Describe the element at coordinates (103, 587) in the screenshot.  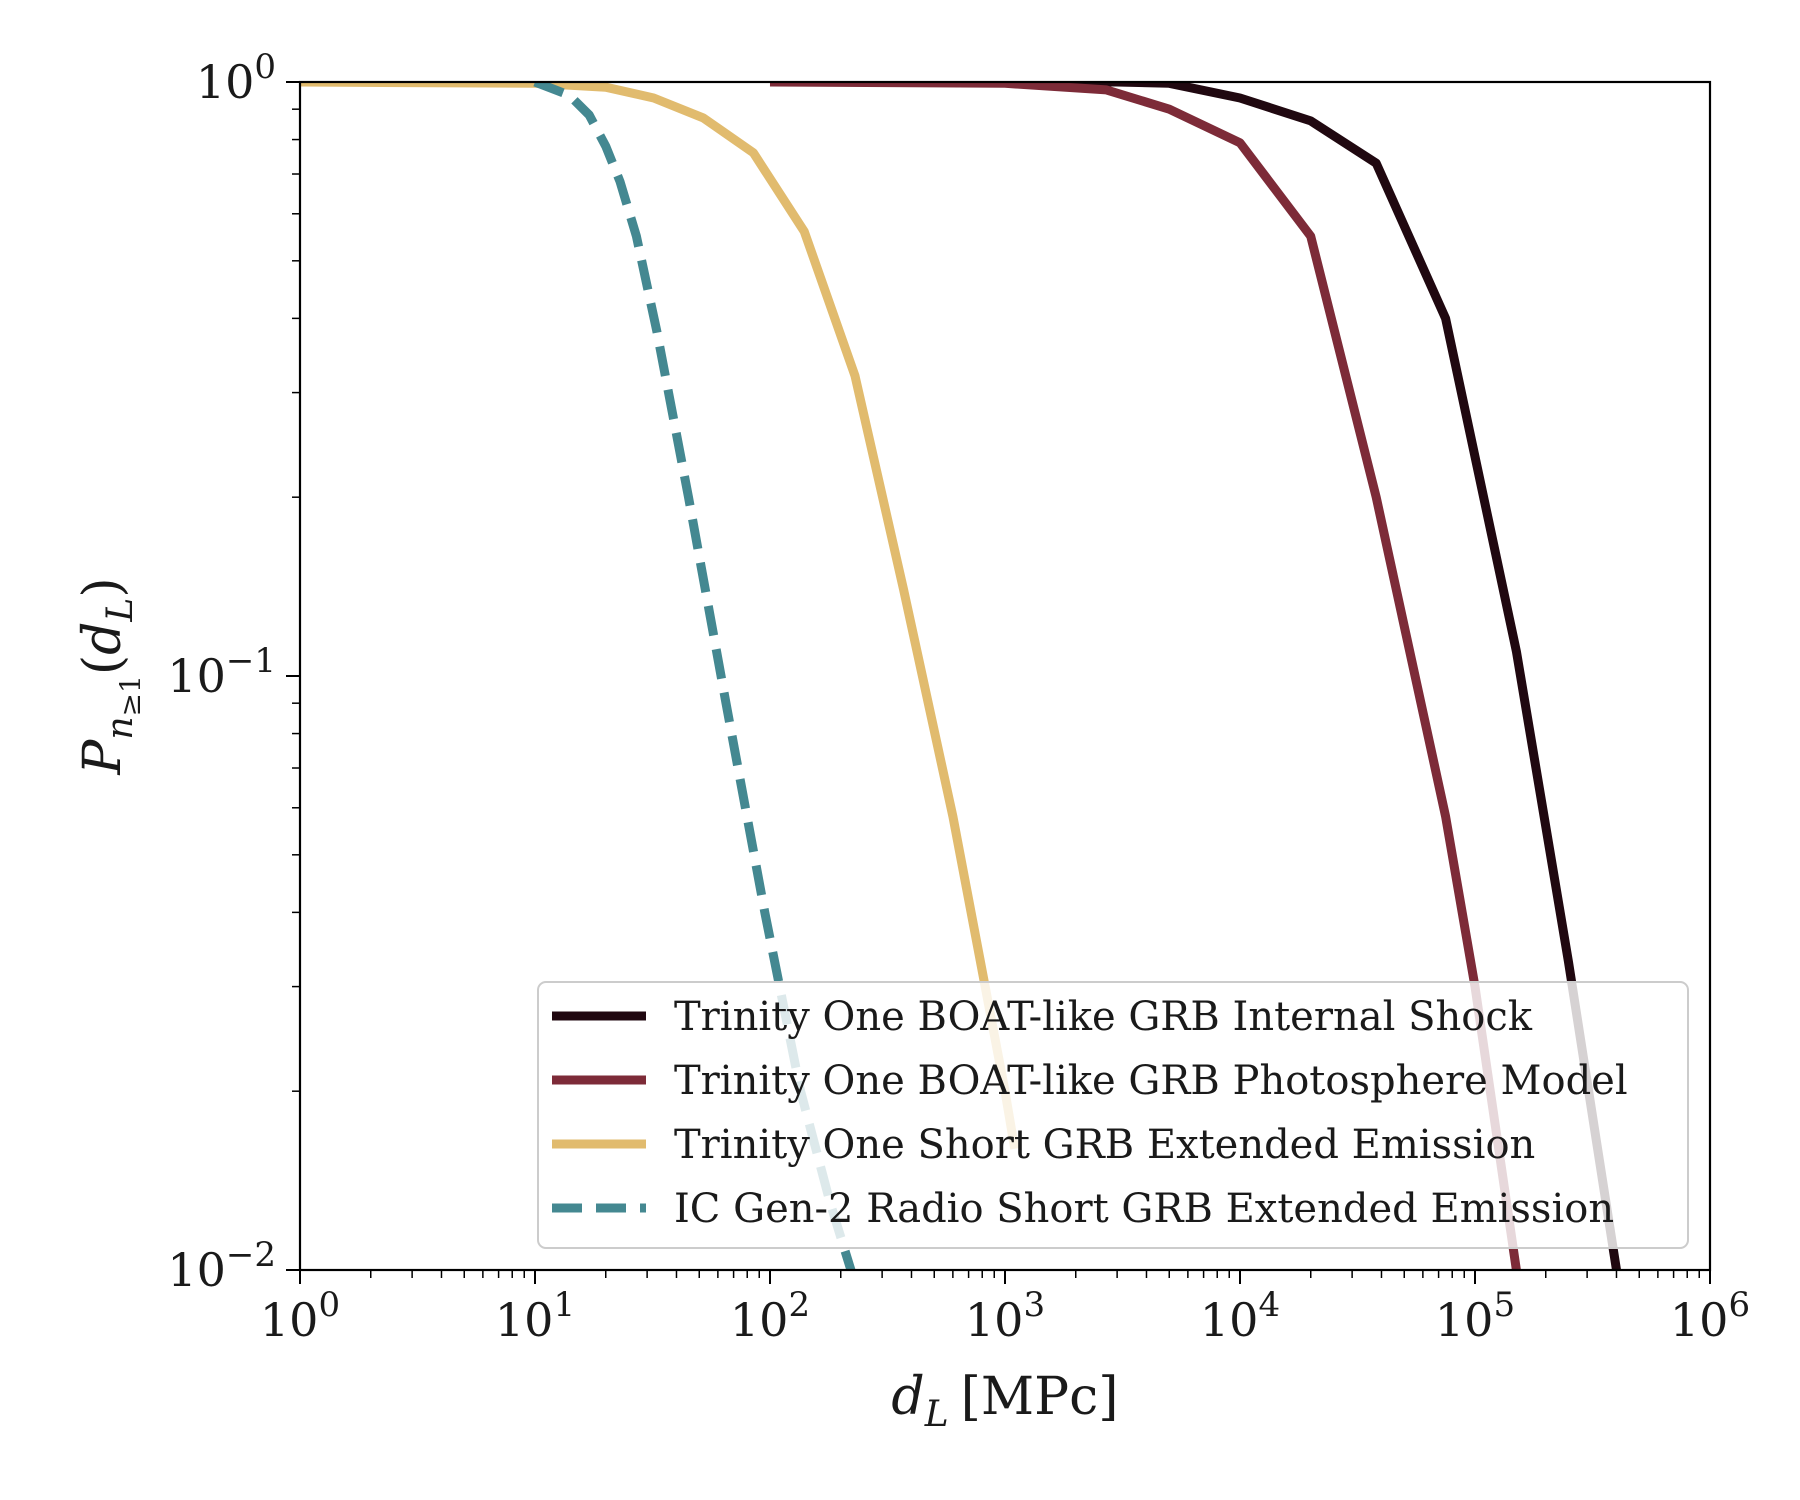
I see `y-axis-label-close: )` at that location.